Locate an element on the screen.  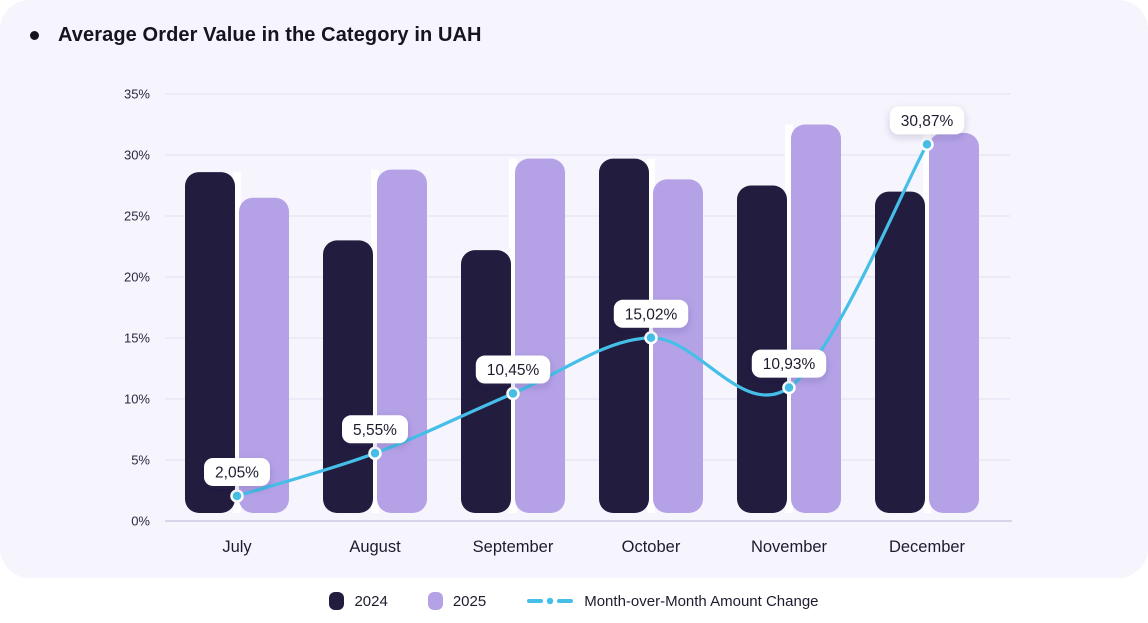
bar-2024-december is located at coordinates (900, 352).